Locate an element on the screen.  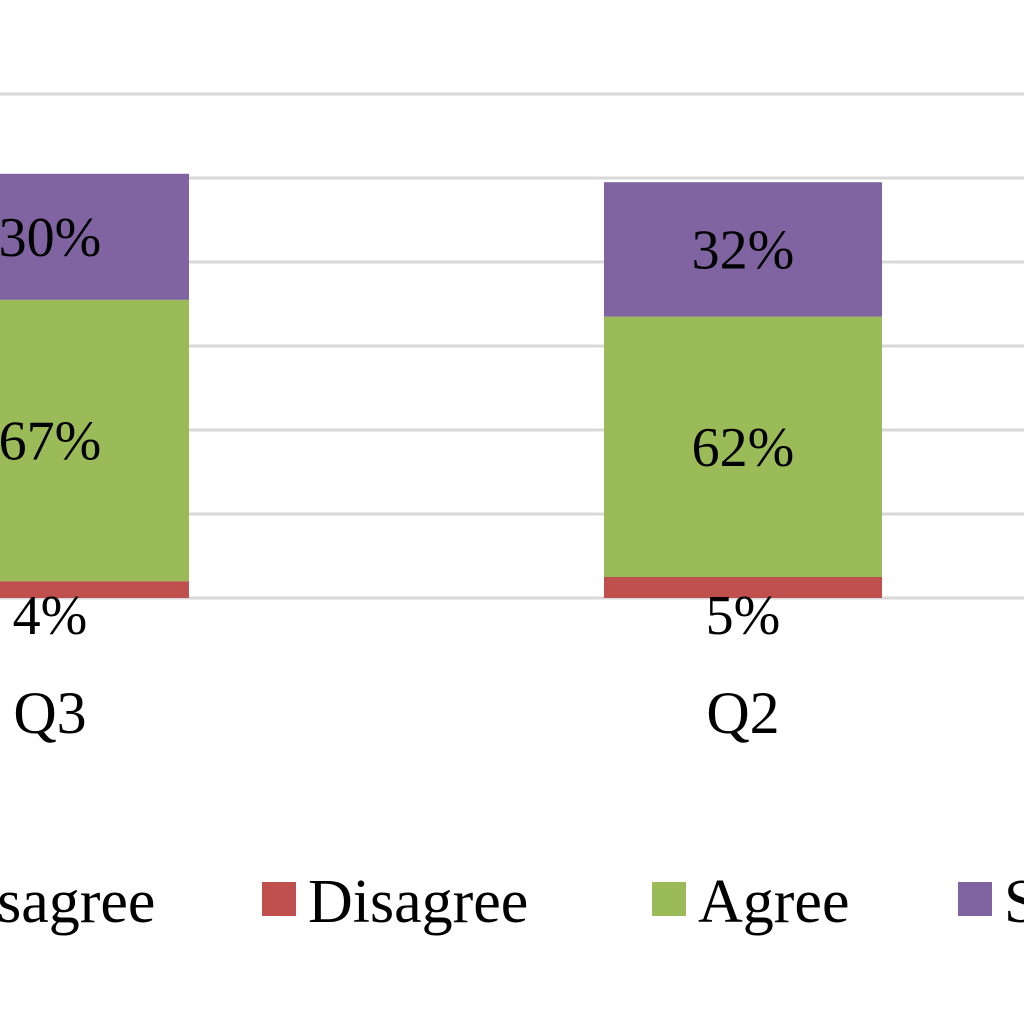
category-axis: Q3 Q2 is located at coordinates (396, 713).